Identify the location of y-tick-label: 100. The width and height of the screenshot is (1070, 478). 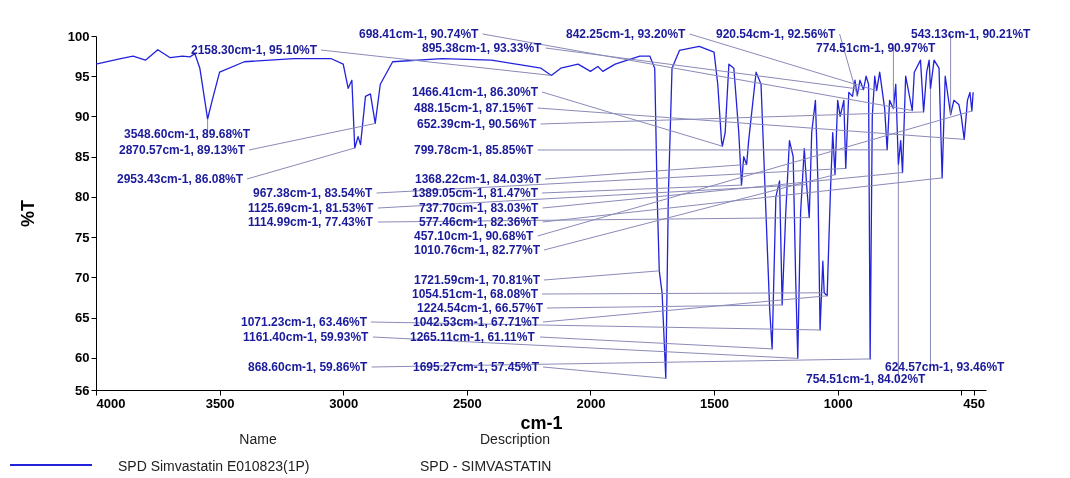
(78, 36).